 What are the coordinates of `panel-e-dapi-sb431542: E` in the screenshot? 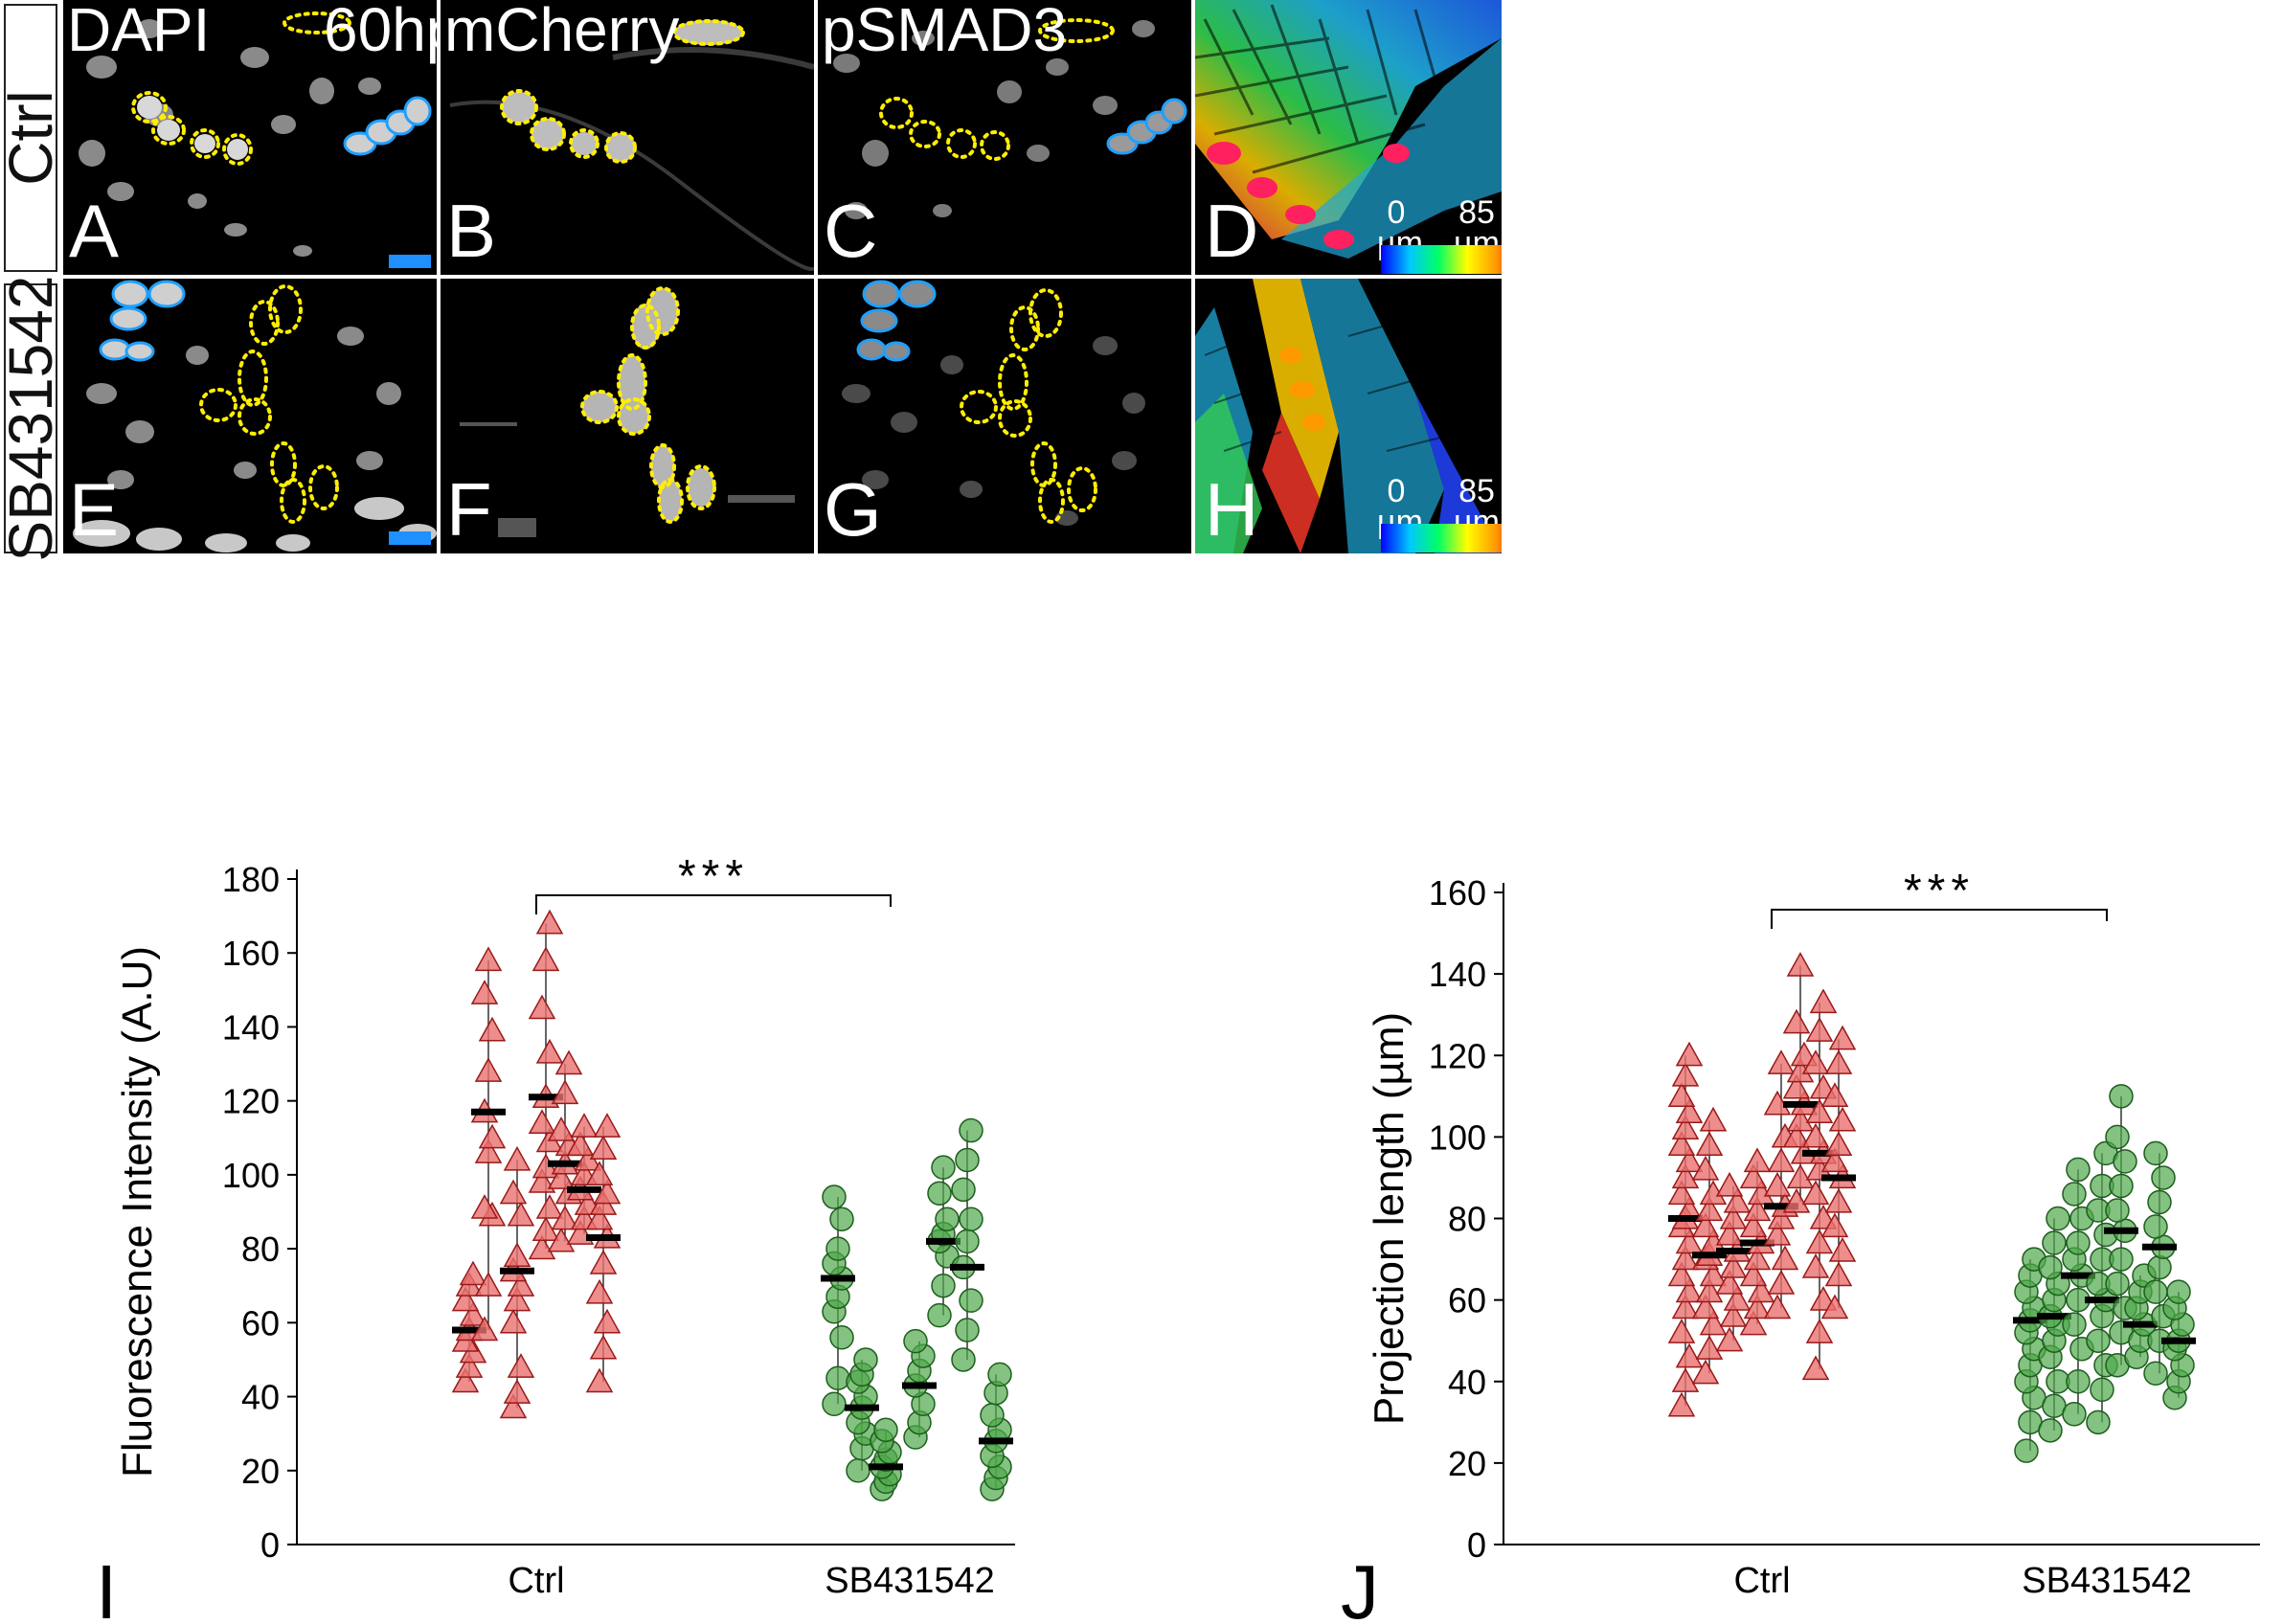 It's located at (250, 416).